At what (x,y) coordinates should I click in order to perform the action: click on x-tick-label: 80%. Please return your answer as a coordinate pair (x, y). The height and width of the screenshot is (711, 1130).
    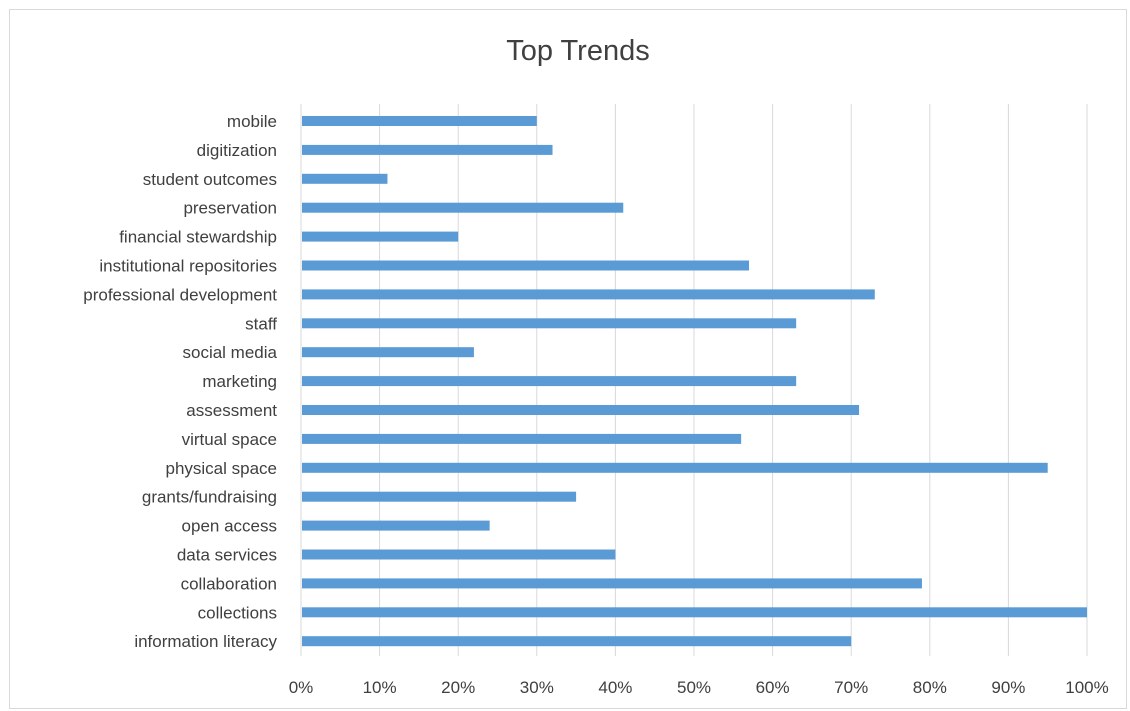
    Looking at the image, I should click on (930, 687).